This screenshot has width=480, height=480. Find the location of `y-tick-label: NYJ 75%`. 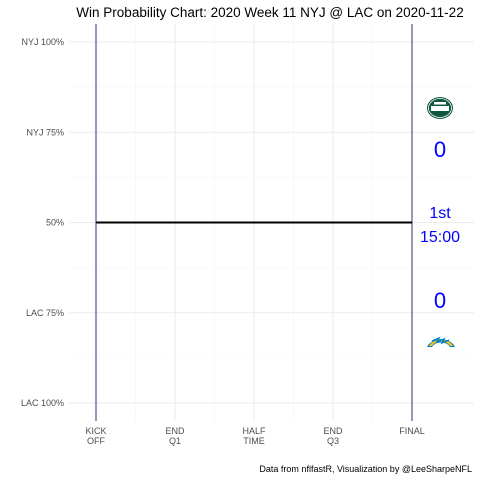

y-tick-label: NYJ 75% is located at coordinates (45, 132).